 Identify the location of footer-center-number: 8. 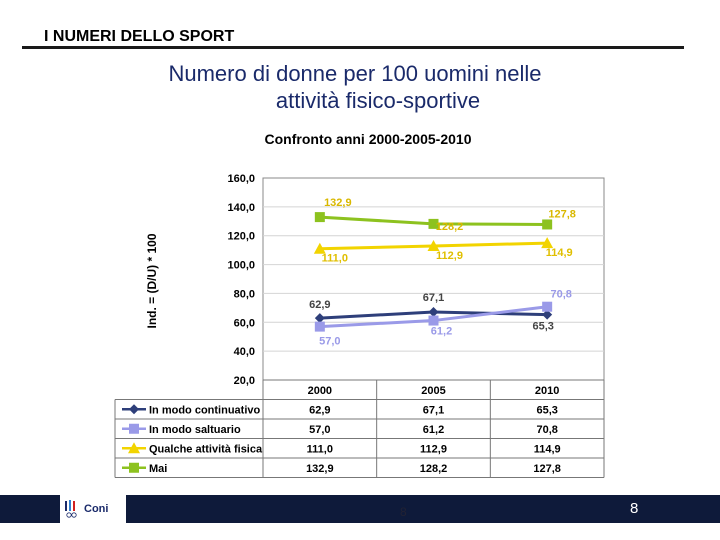
(403, 512).